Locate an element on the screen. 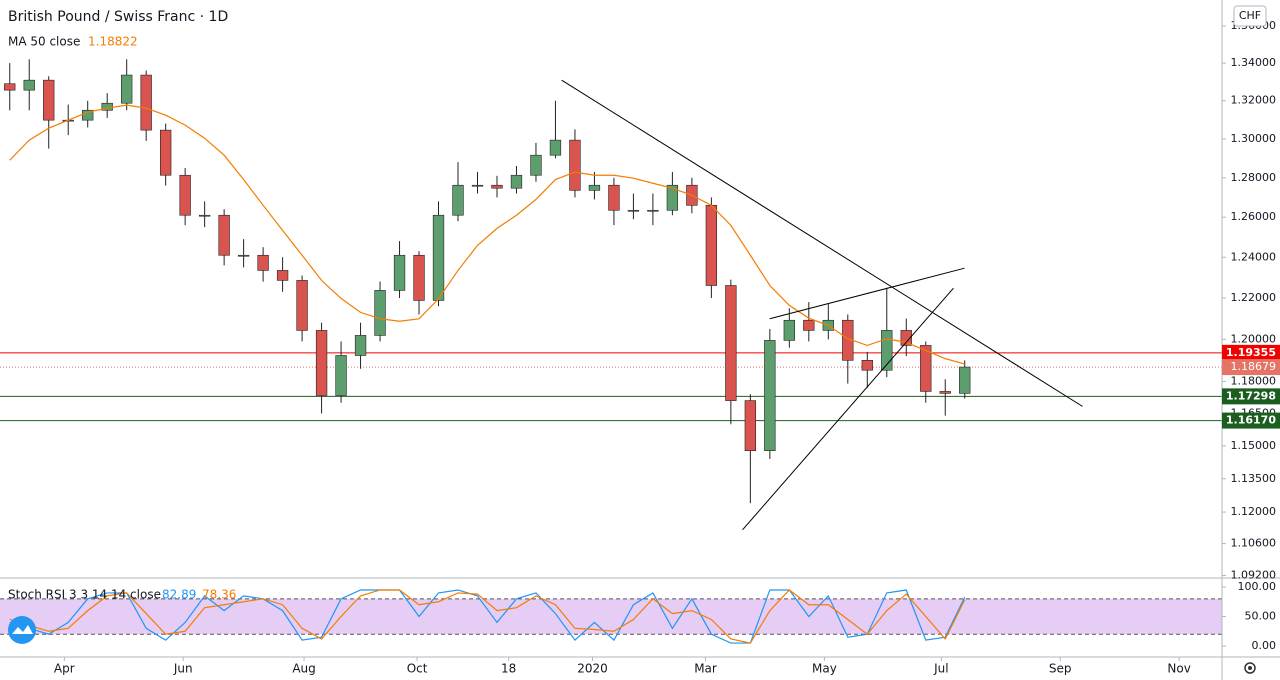 The image size is (1280, 680). y-tick-label: 1.20000 is located at coordinates (1254, 338).